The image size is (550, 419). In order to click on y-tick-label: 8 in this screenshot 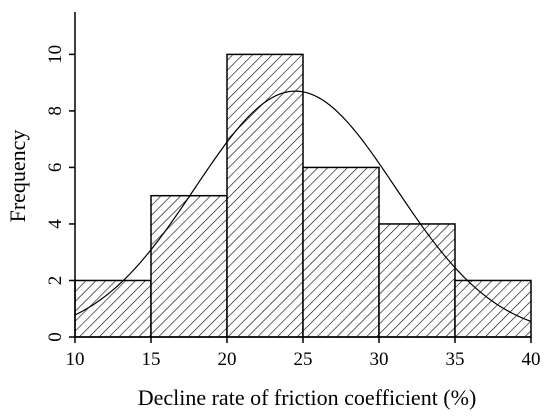, I will do `click(55, 111)`.